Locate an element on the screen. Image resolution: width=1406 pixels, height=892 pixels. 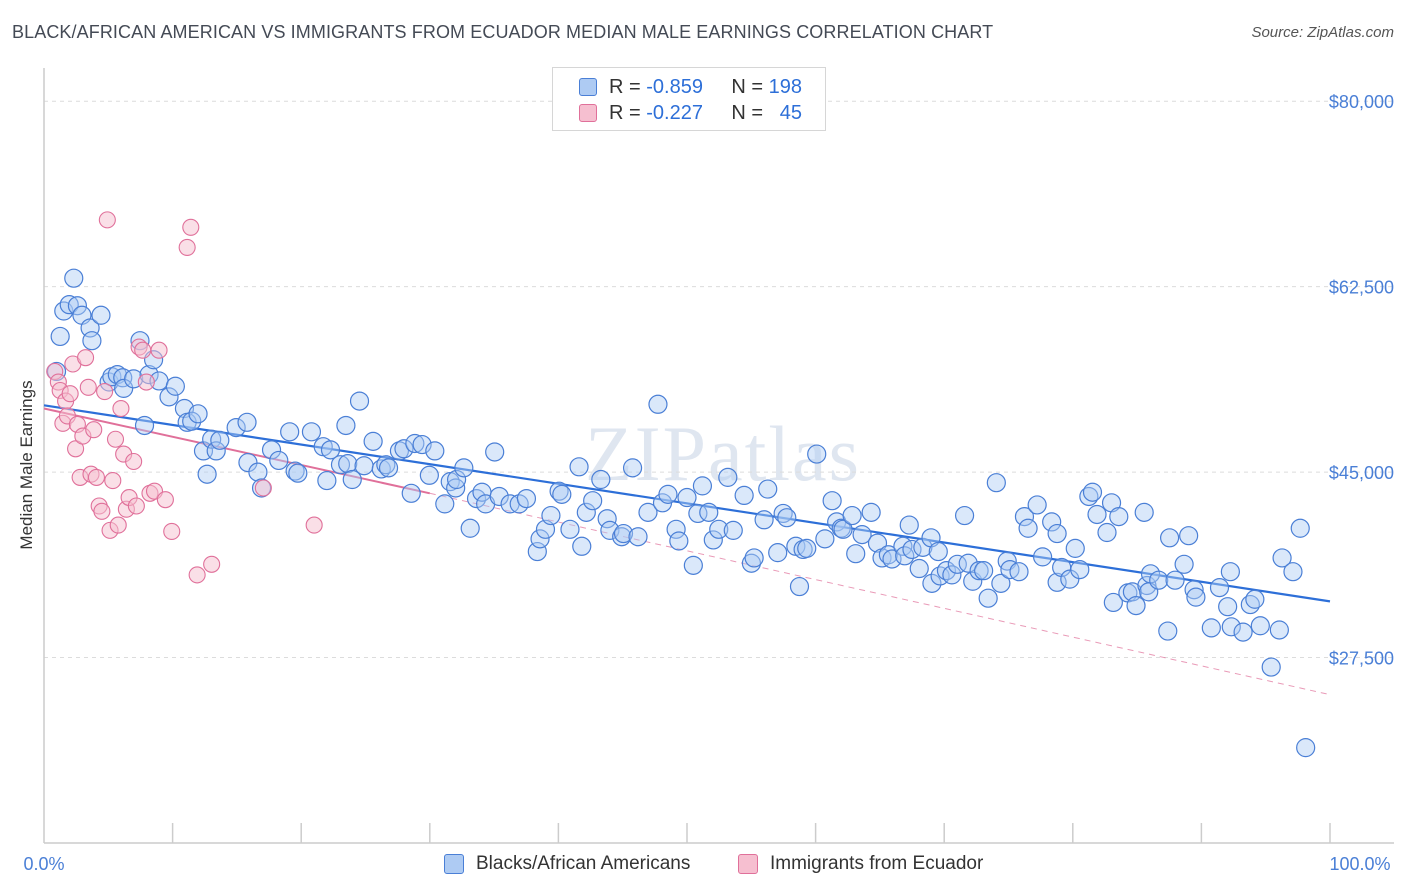
source-label: Source: ZipAtlas.com is located at coordinates (1322, 32).